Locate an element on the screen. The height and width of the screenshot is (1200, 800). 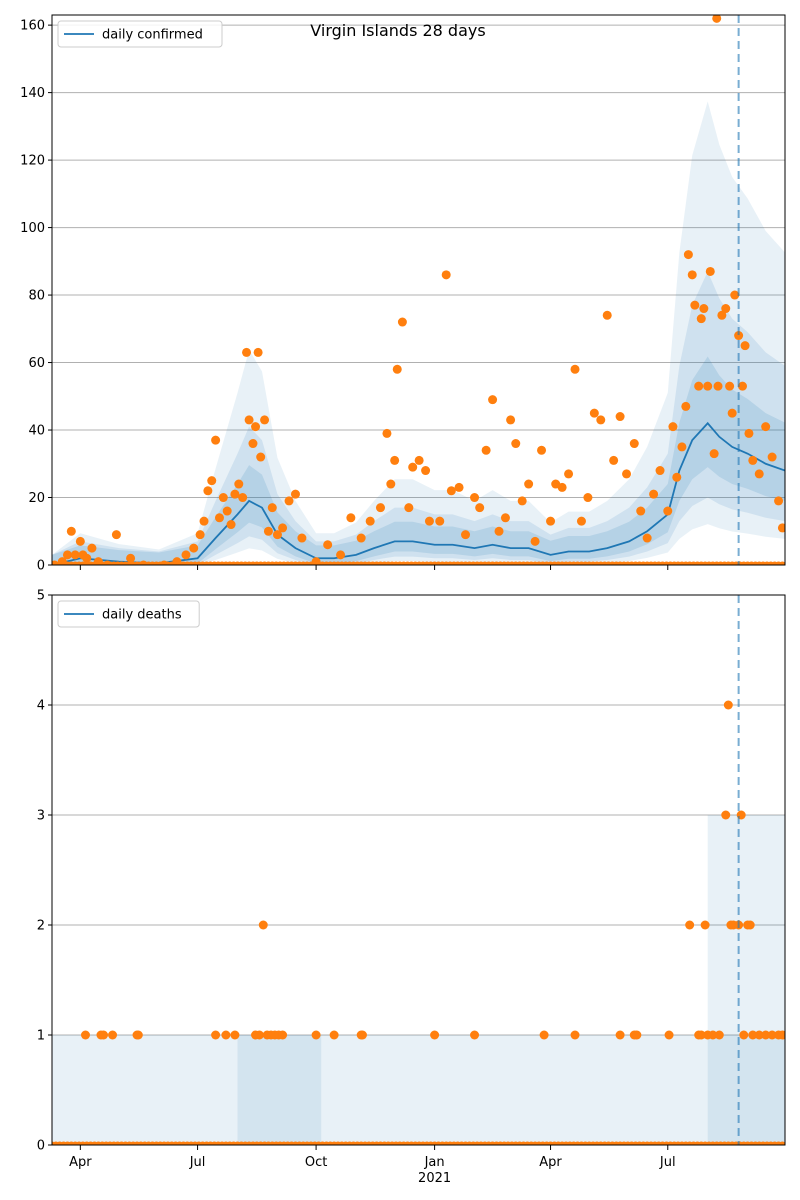
y-tick-label: 80 is located at coordinates (36, 296).